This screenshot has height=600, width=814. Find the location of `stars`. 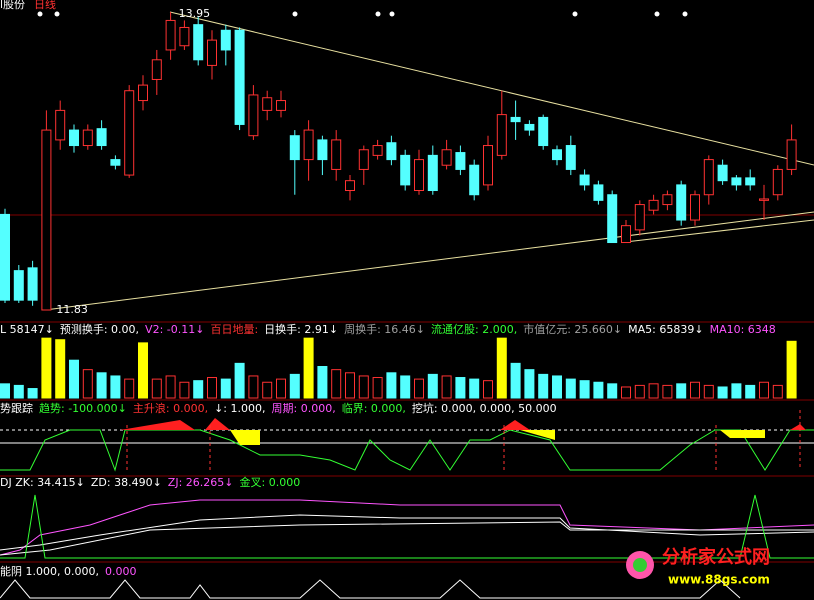

stars is located at coordinates (362, 14).